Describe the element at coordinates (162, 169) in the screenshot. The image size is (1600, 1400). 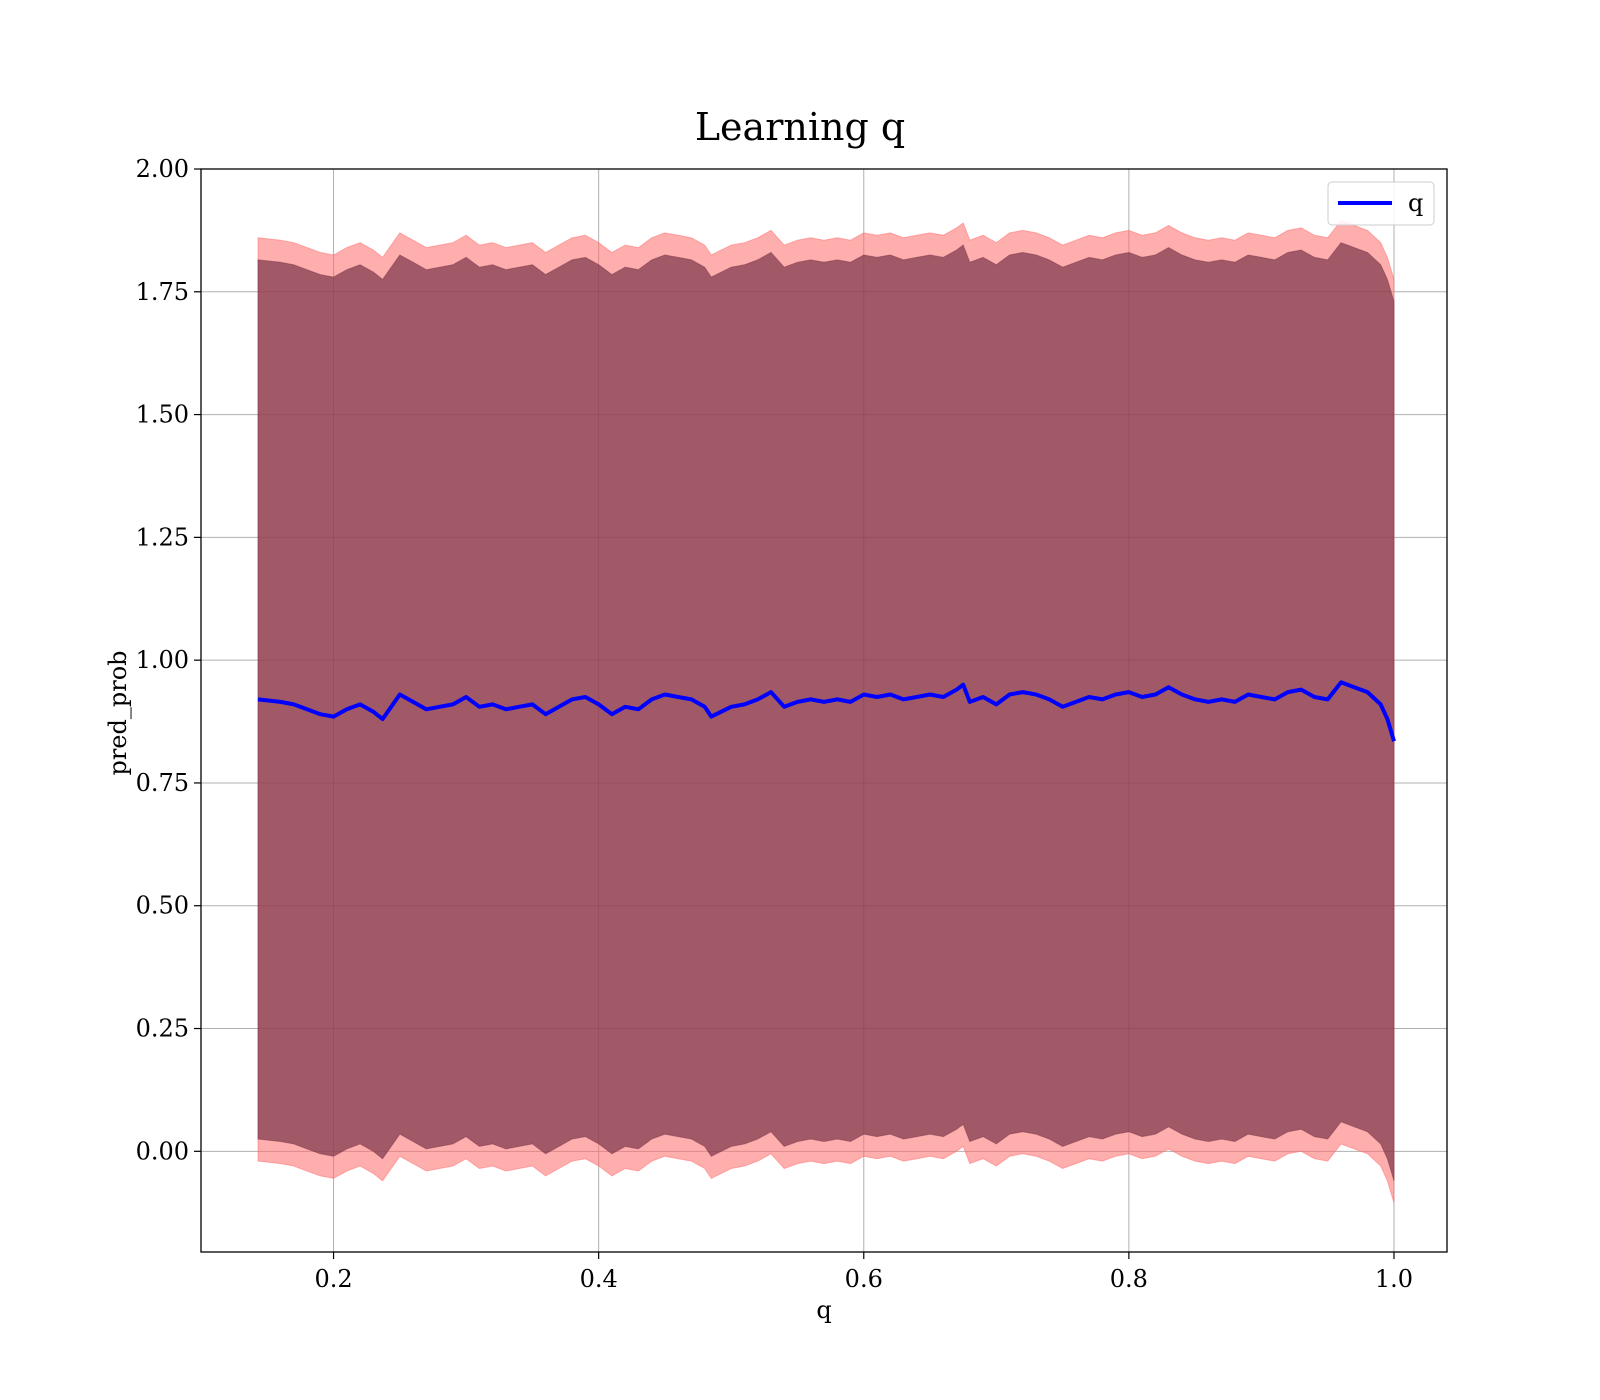
I see `y-tick-label: 2.00` at that location.